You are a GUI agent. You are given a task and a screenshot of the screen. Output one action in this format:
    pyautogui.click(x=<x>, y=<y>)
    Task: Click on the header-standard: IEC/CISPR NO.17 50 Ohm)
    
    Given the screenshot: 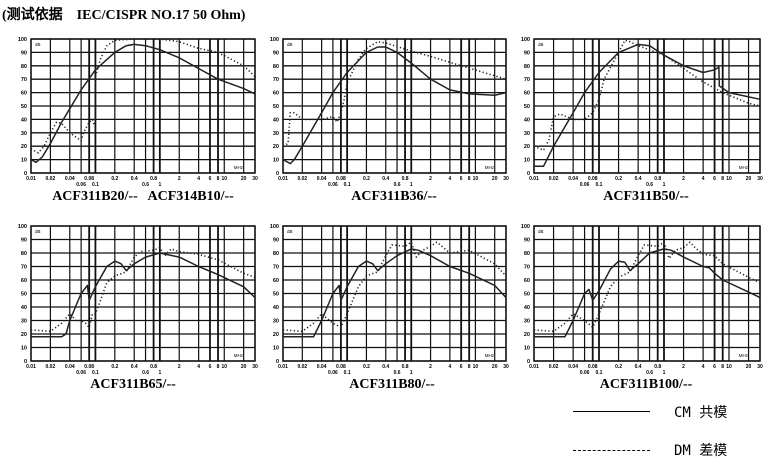 What is the action you would take?
    pyautogui.click(x=161, y=15)
    